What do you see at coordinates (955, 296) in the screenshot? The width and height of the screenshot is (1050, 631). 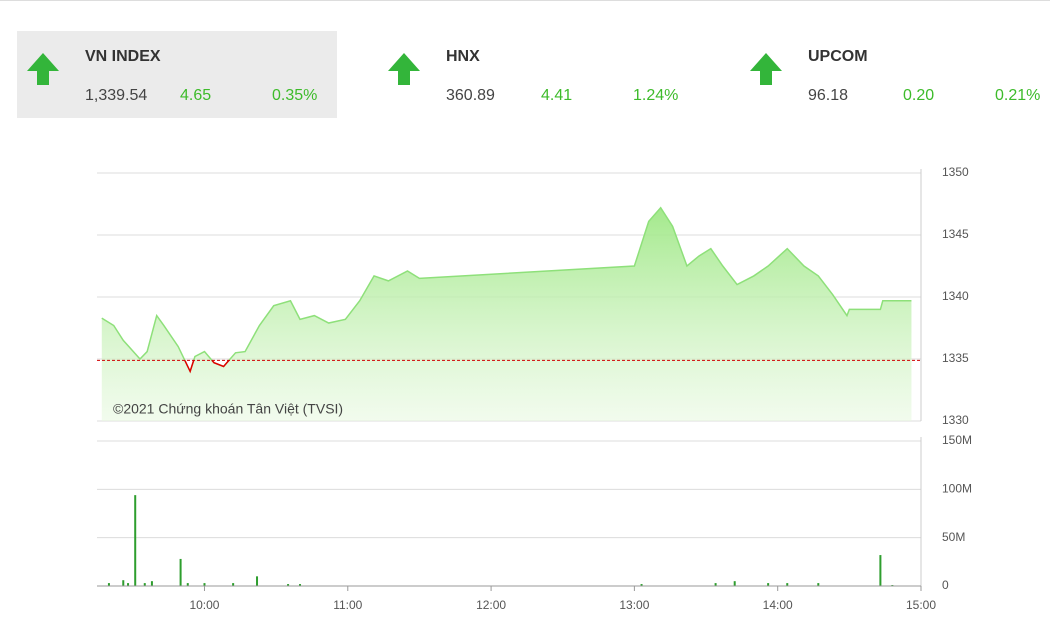 I see `y-tick-label: 1340` at bounding box center [955, 296].